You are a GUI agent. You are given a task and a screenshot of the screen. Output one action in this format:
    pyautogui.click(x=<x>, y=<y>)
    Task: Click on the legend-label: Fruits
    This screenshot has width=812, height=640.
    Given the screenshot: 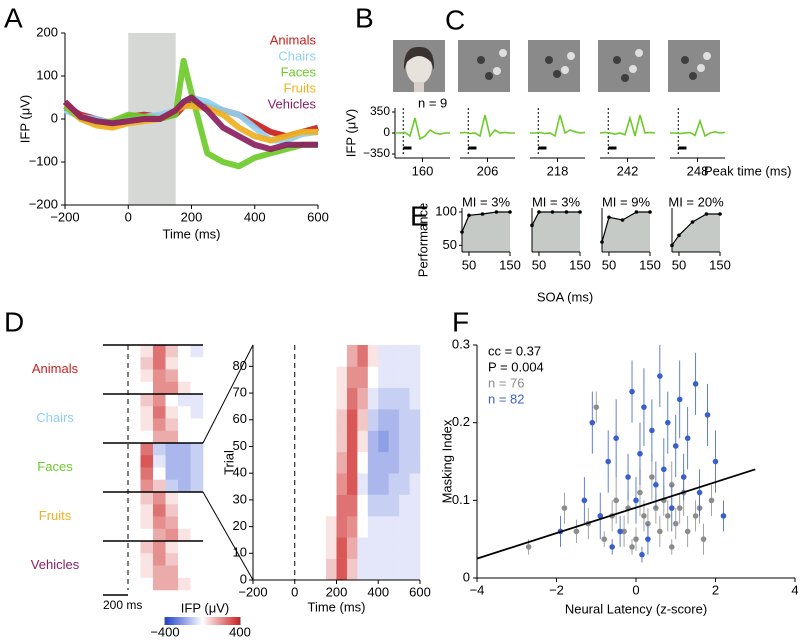 What is the action you would take?
    pyautogui.click(x=300, y=87)
    